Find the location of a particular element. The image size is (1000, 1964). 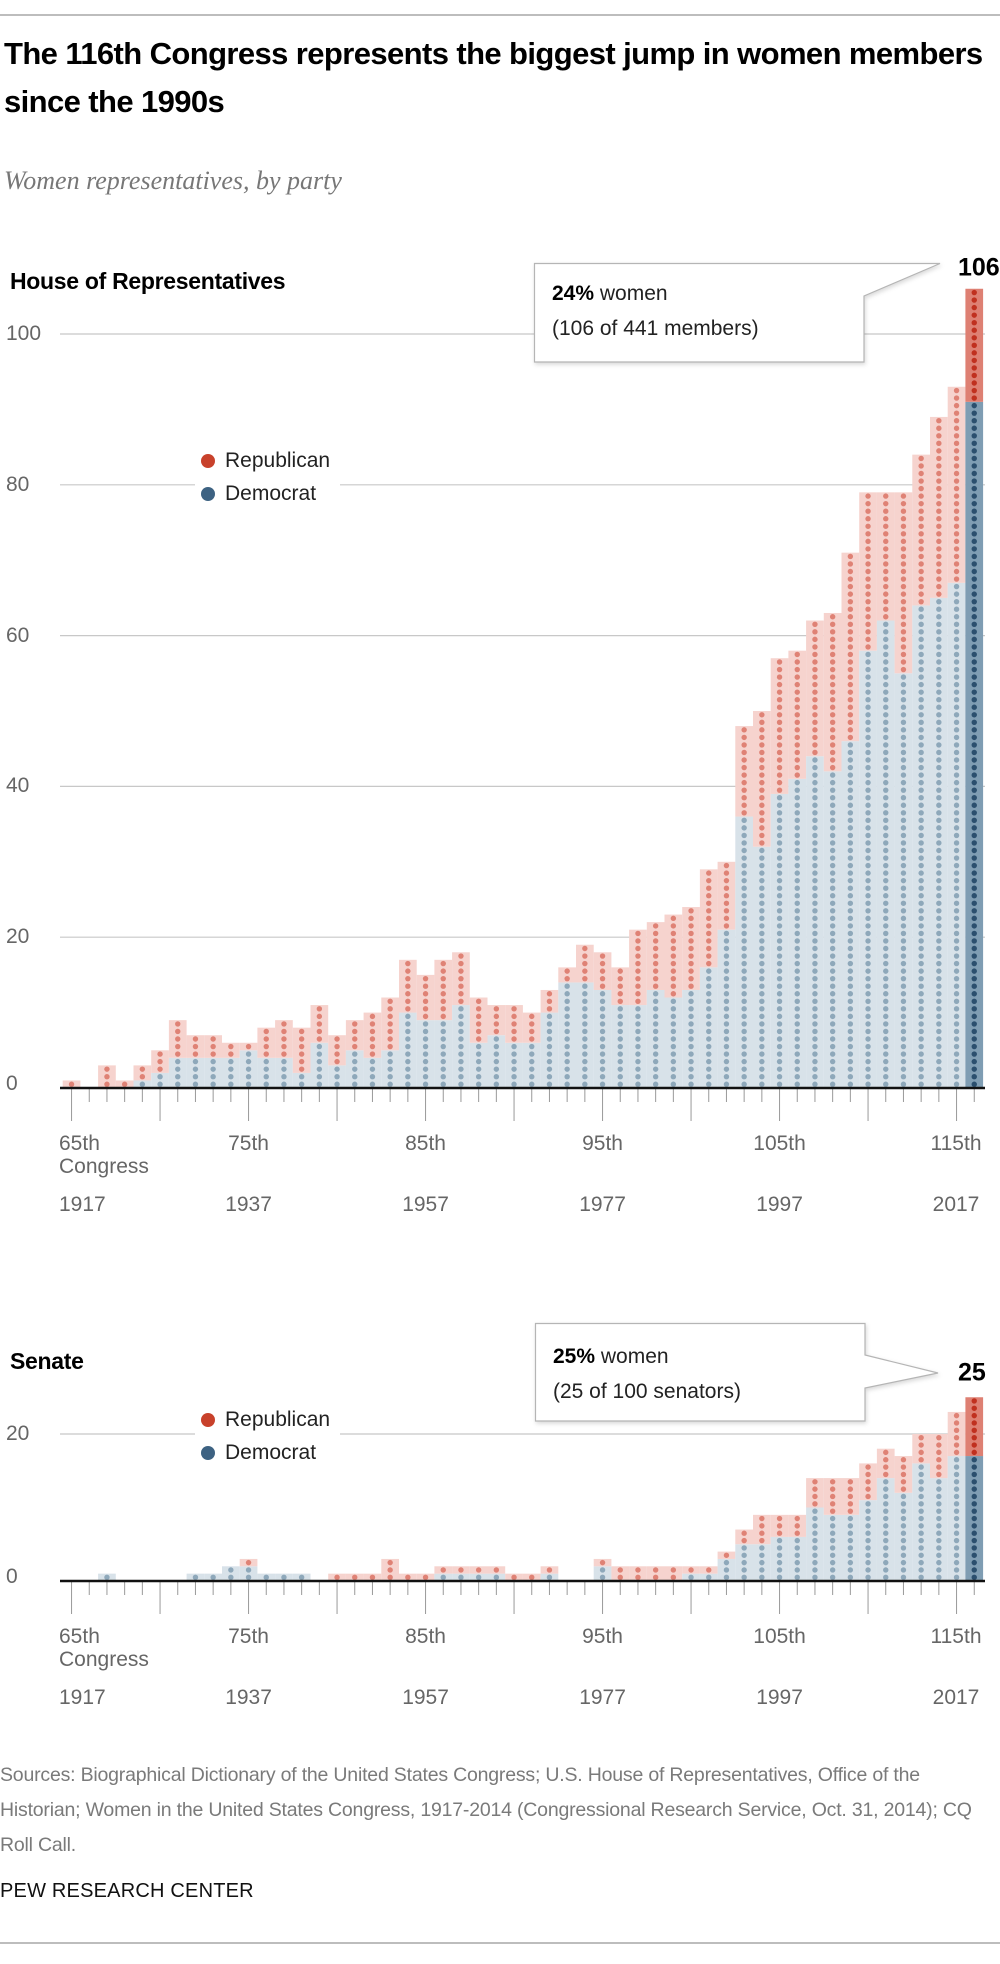

x-tick-label: 75th is located at coordinates (248, 1636).